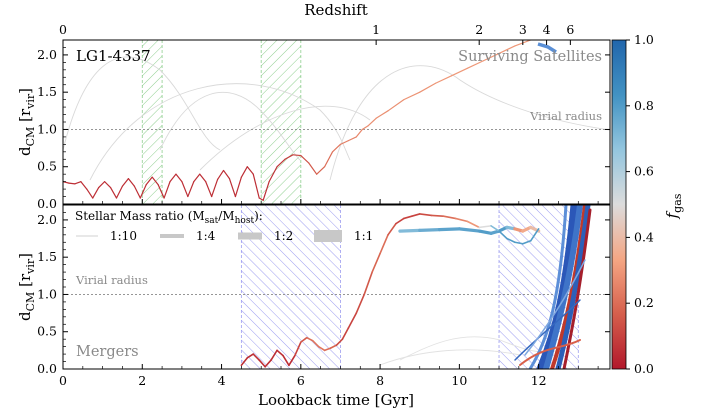  What do you see at coordinates (47, 54) in the screenshot?
I see `y-tick-label: 2.0` at bounding box center [47, 54].